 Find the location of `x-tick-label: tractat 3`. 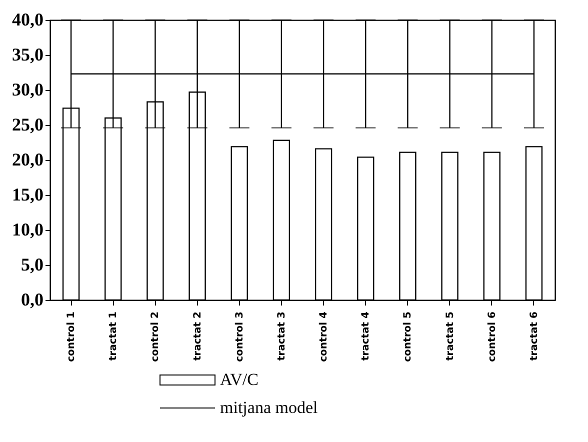

x-tick-label: tractat 3 is located at coordinates (282, 336).